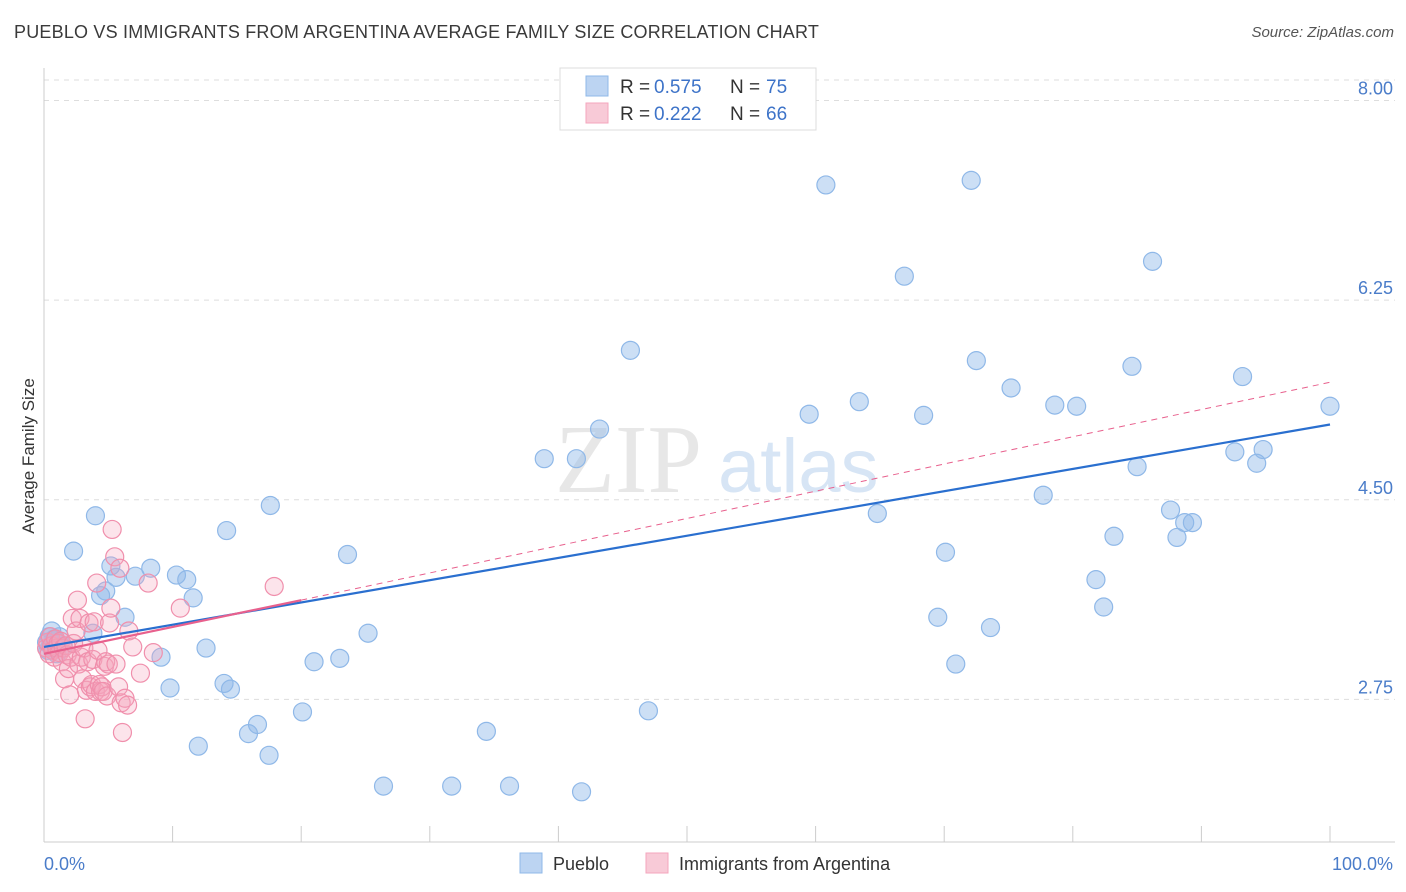  Describe the element at coordinates (635, 114) in the screenshot. I see `legend-r-label-argentina: R =` at that location.